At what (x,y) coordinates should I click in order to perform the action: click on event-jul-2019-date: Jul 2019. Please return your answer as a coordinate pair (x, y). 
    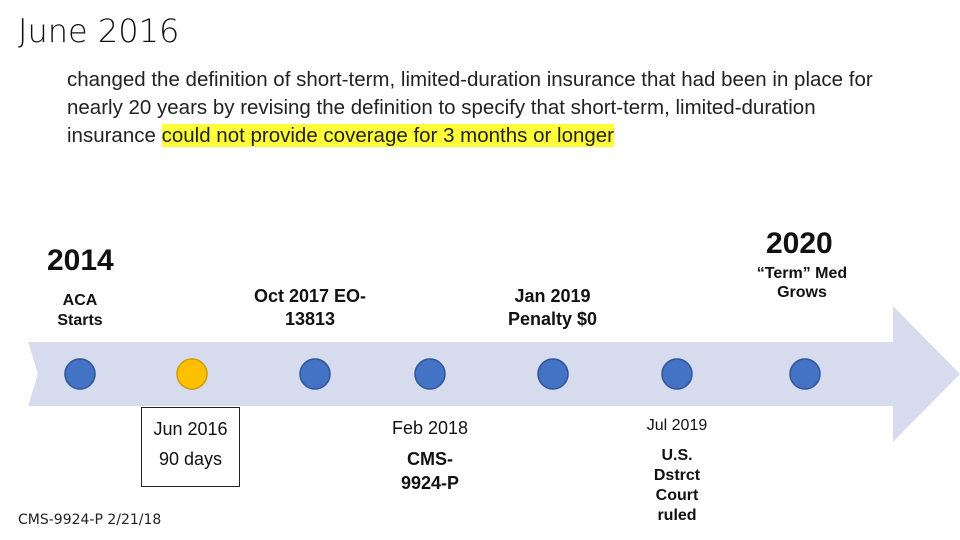
    Looking at the image, I should click on (677, 425).